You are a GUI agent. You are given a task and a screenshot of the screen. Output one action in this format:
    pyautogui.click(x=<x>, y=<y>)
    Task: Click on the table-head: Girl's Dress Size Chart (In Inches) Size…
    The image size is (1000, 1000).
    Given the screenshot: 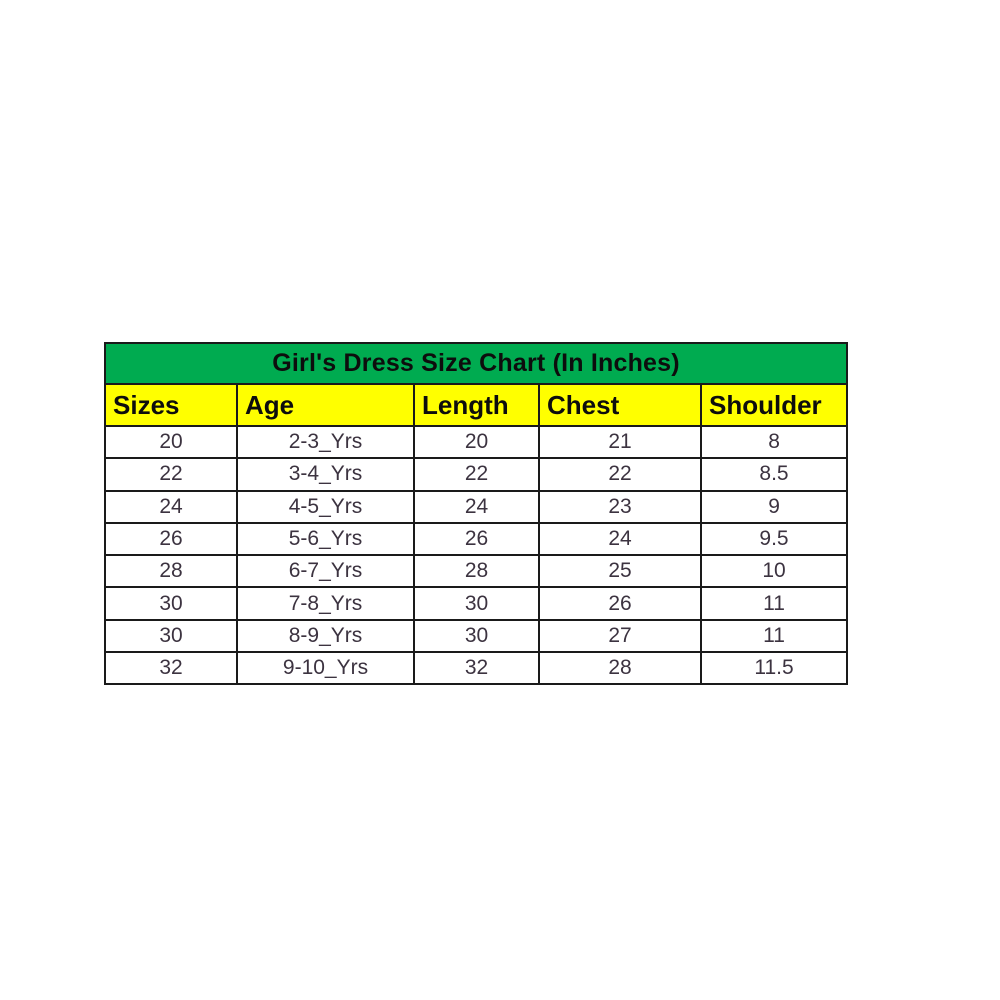 What is the action you would take?
    pyautogui.click(x=476, y=384)
    